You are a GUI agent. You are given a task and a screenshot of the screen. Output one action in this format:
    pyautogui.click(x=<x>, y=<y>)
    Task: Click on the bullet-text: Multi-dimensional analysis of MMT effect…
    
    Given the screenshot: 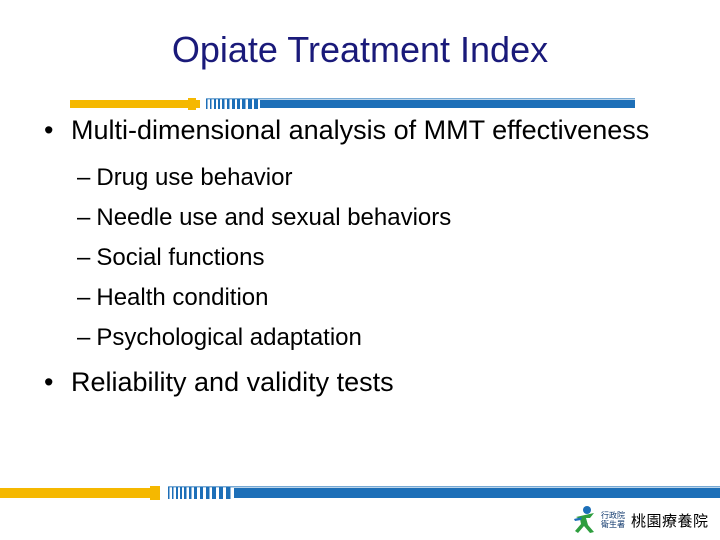 What is the action you would take?
    pyautogui.click(x=360, y=130)
    